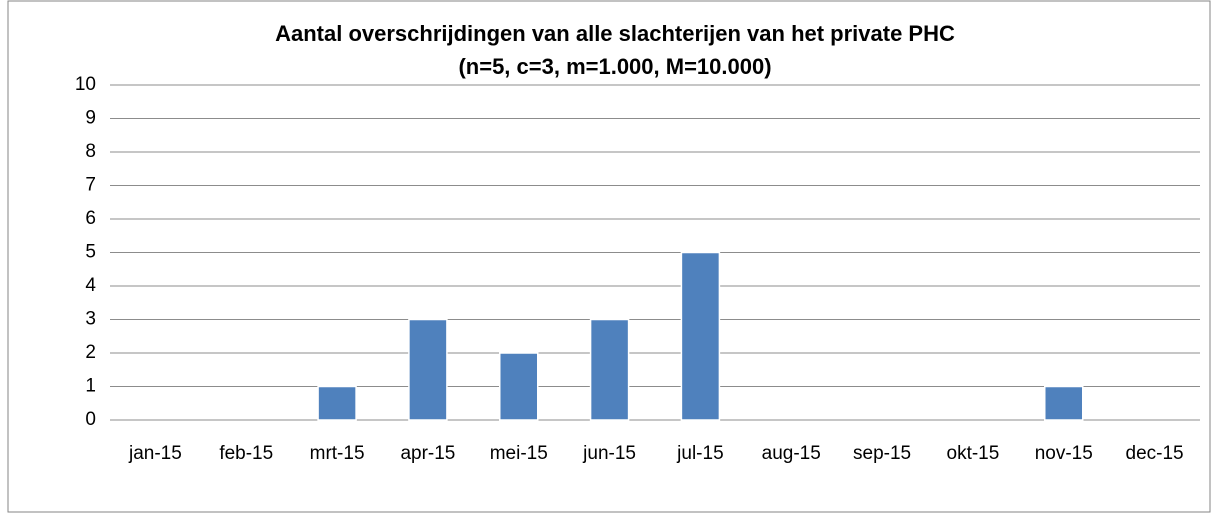  What do you see at coordinates (90, 319) in the screenshot?
I see `y-tick-label: 3` at bounding box center [90, 319].